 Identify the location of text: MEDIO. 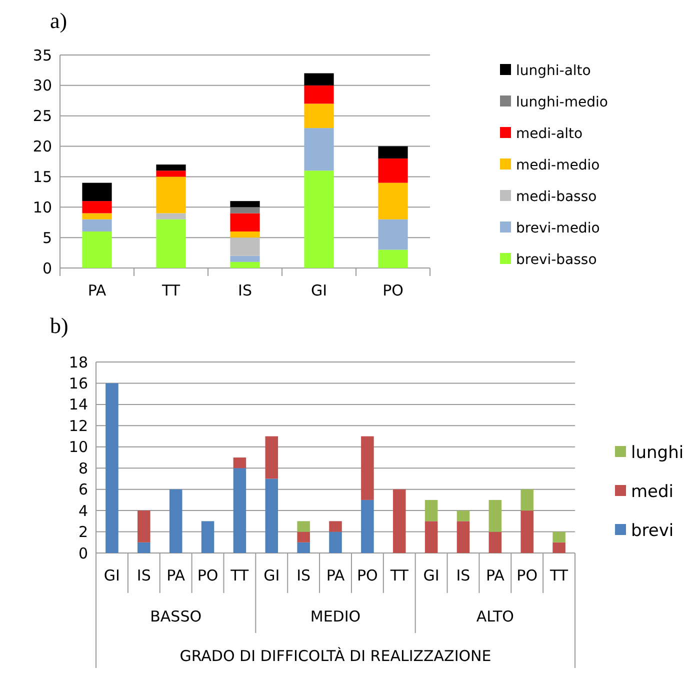
(335, 616).